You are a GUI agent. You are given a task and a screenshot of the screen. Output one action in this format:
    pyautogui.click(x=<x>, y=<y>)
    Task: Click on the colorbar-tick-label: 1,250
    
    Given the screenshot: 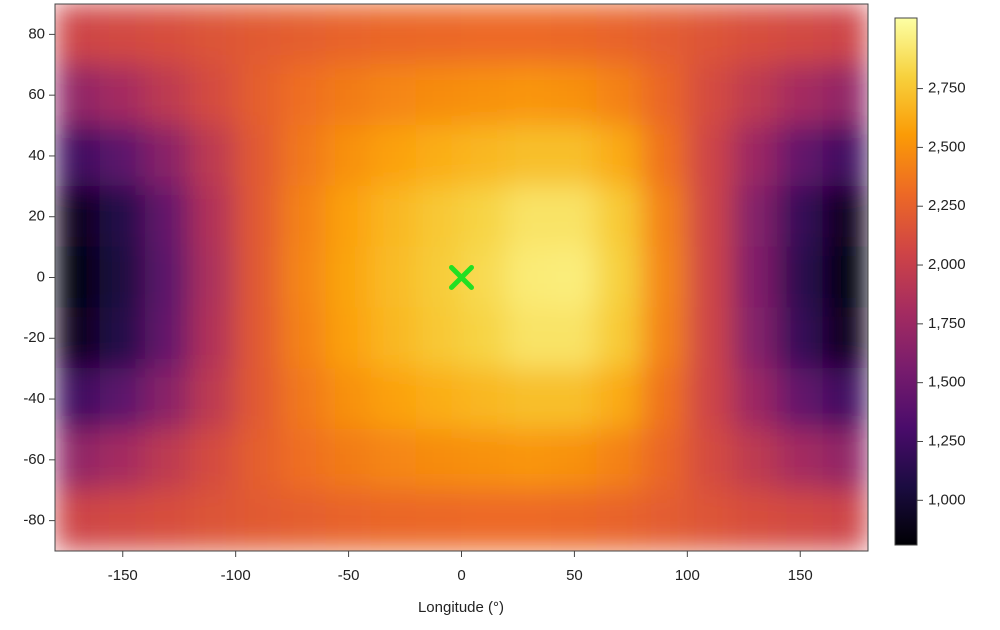 What is the action you would take?
    pyautogui.click(x=947, y=440)
    